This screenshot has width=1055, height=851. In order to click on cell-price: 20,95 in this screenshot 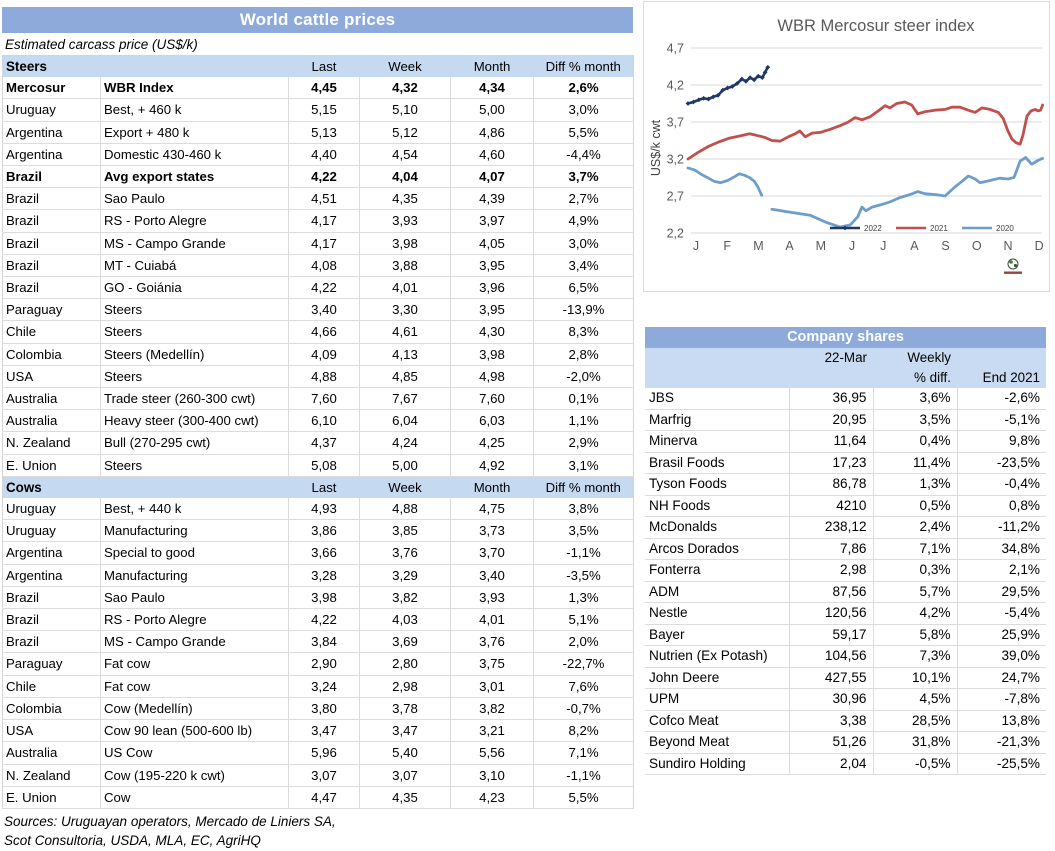, I will do `click(831, 420)`.